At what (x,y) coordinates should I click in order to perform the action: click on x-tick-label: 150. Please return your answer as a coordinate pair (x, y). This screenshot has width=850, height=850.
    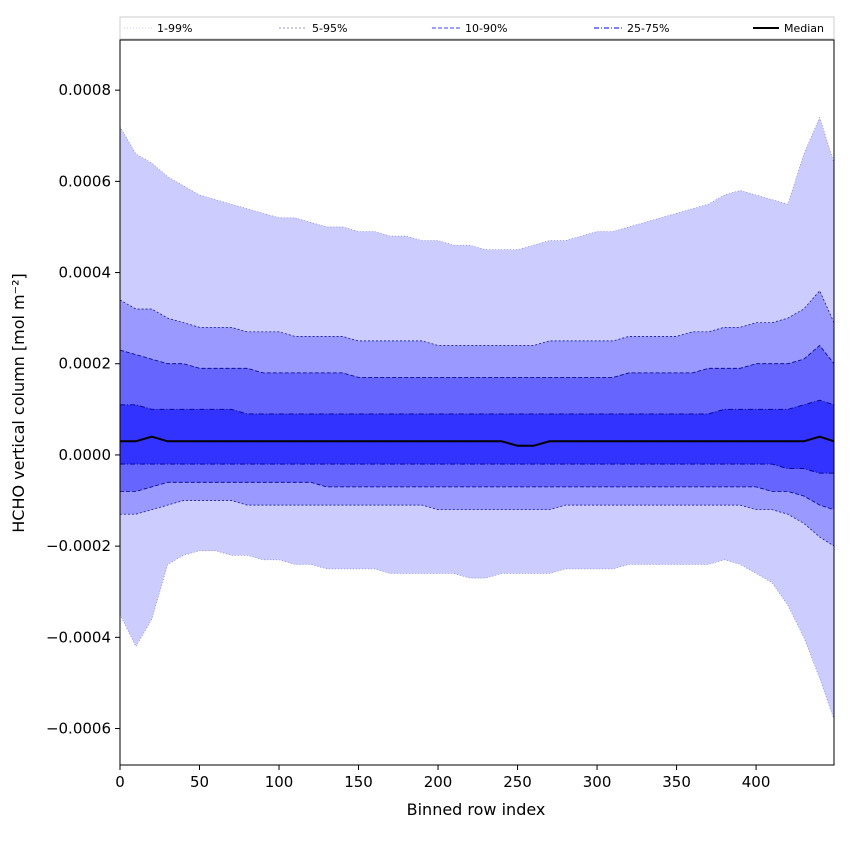
    Looking at the image, I should click on (358, 782).